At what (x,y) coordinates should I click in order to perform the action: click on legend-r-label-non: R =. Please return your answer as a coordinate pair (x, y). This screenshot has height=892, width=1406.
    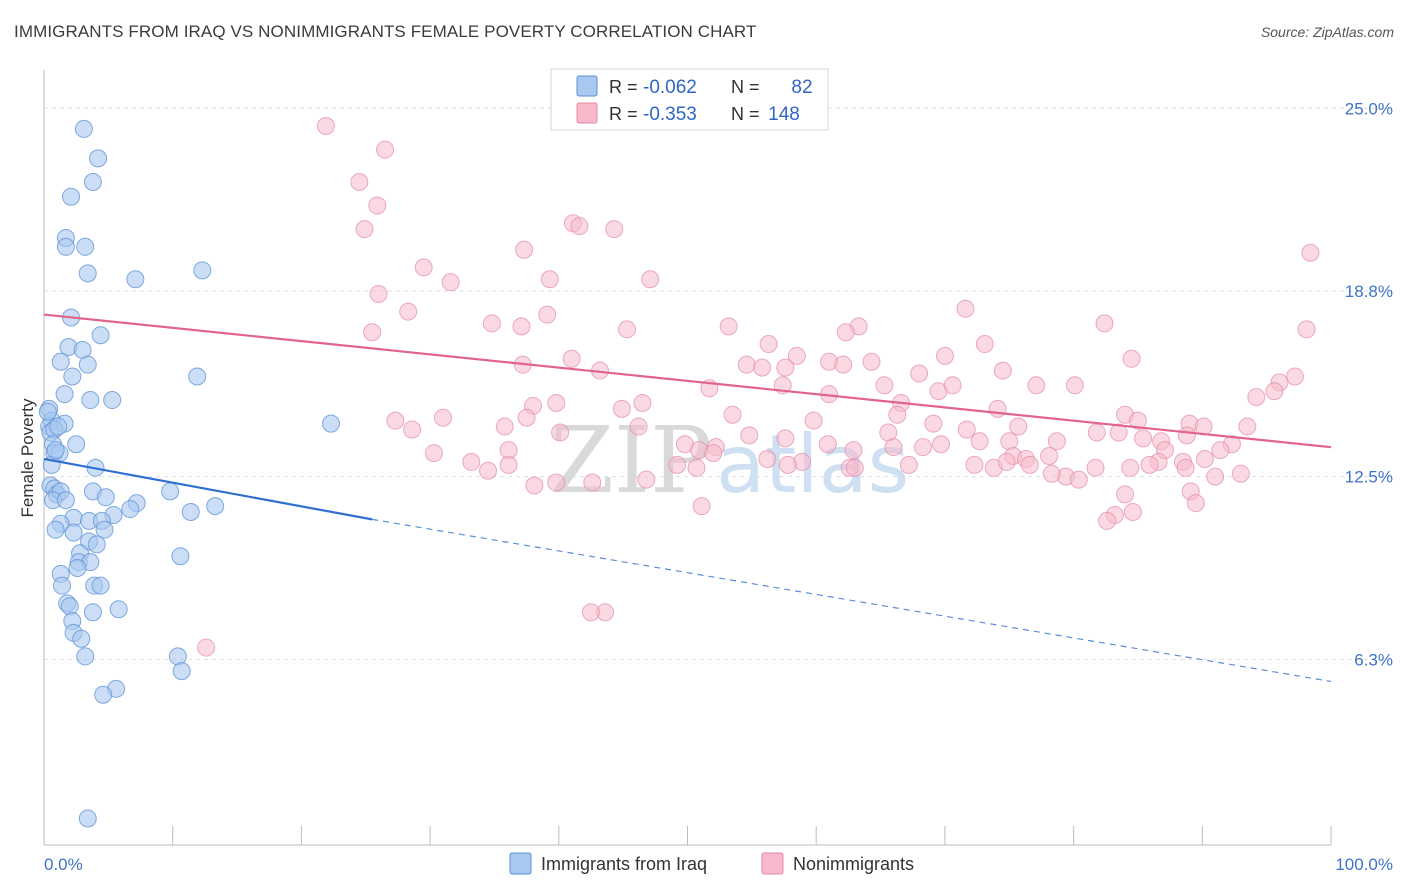
    Looking at the image, I should click on (623, 114).